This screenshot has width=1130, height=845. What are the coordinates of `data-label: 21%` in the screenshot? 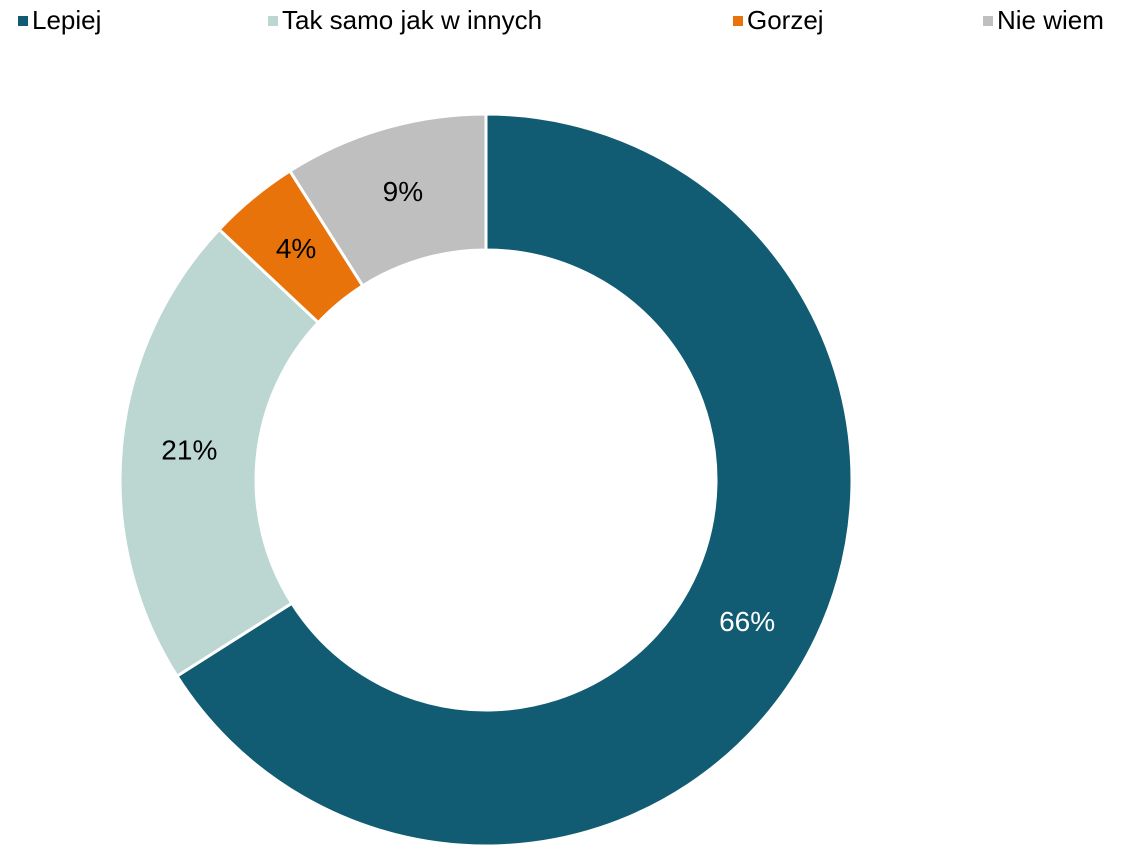 It's located at (189, 449).